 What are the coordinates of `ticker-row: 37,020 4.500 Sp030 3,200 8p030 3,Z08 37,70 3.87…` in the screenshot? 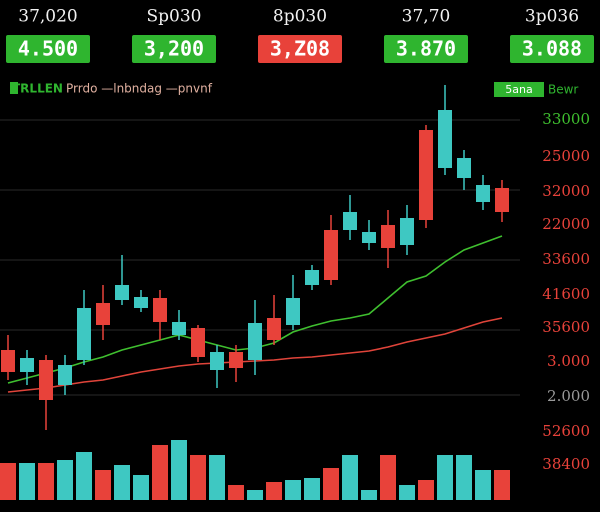 It's located at (300, 35).